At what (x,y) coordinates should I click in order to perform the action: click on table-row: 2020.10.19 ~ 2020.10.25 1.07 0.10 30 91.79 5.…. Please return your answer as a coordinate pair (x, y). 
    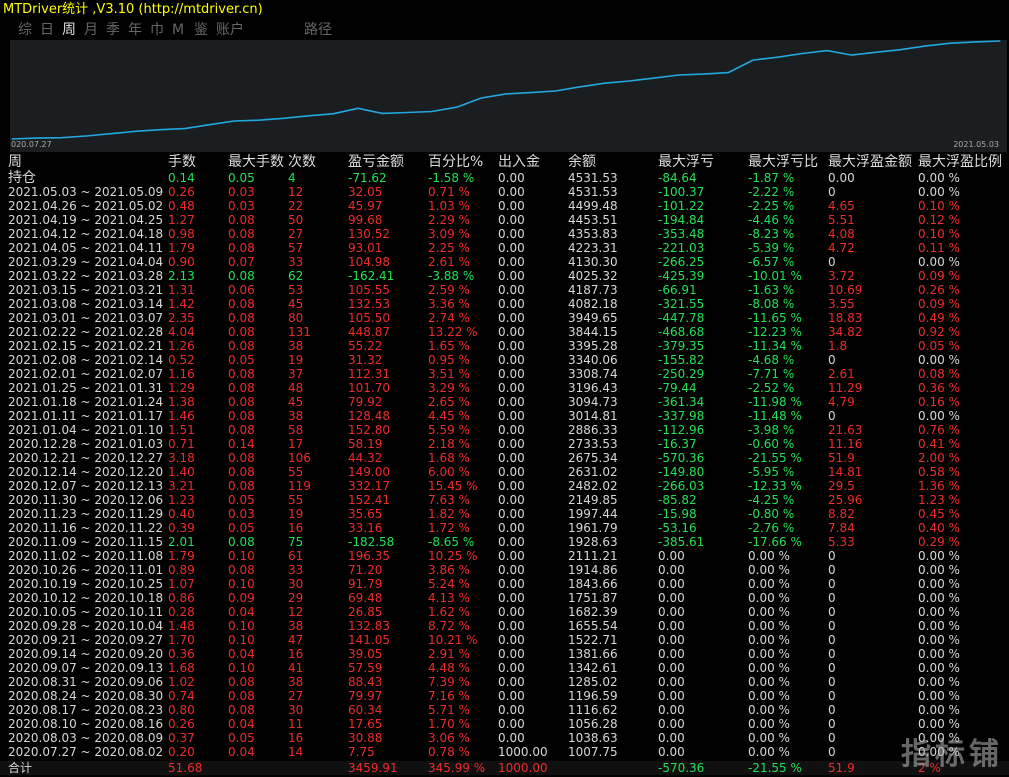
    Looking at the image, I should click on (504, 584).